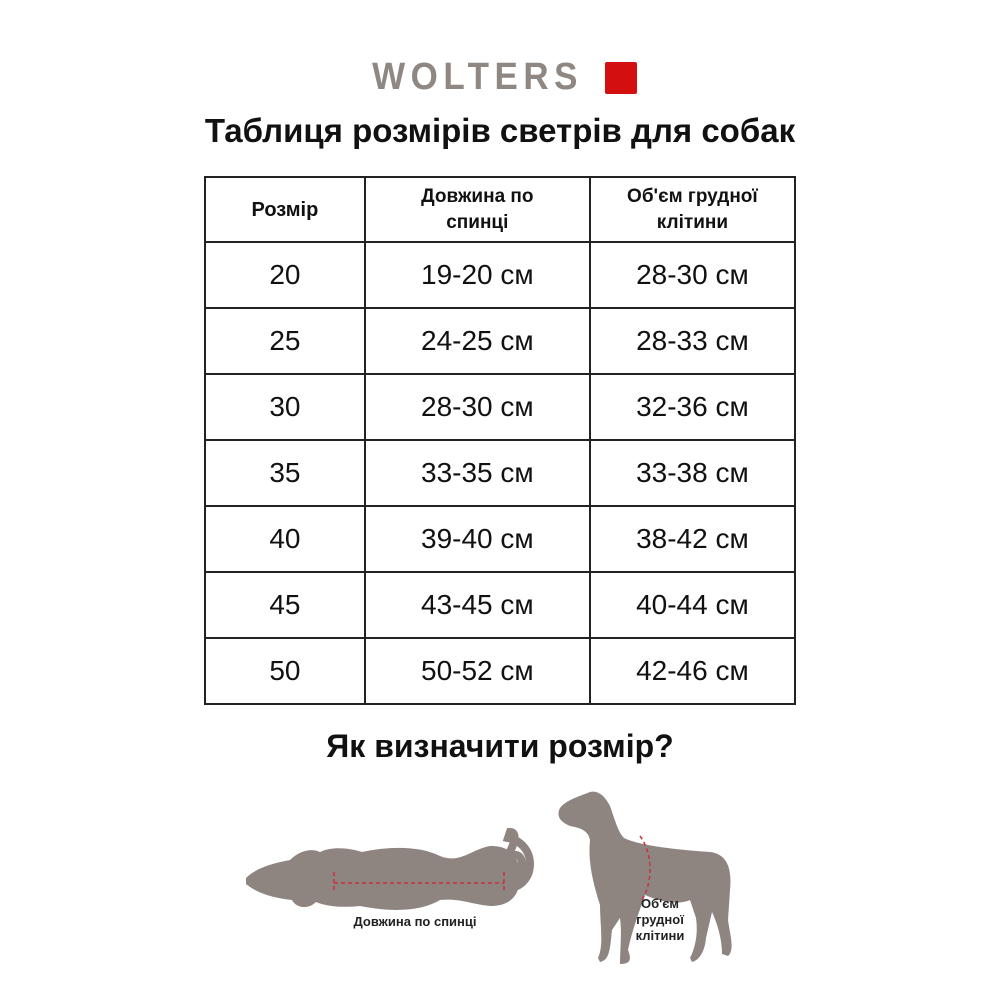 Image resolution: width=1000 pixels, height=1000 pixels. Describe the element at coordinates (692, 209) in the screenshot. I see `header-chest: Об'єм грудної клітини` at that location.